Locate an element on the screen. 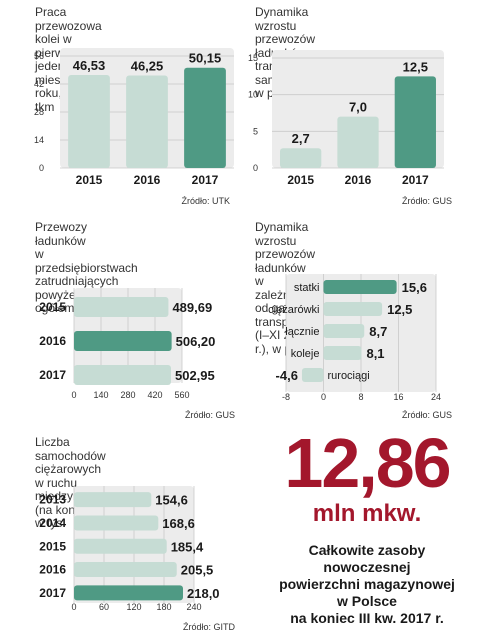  bar-statki is located at coordinates (360, 287).